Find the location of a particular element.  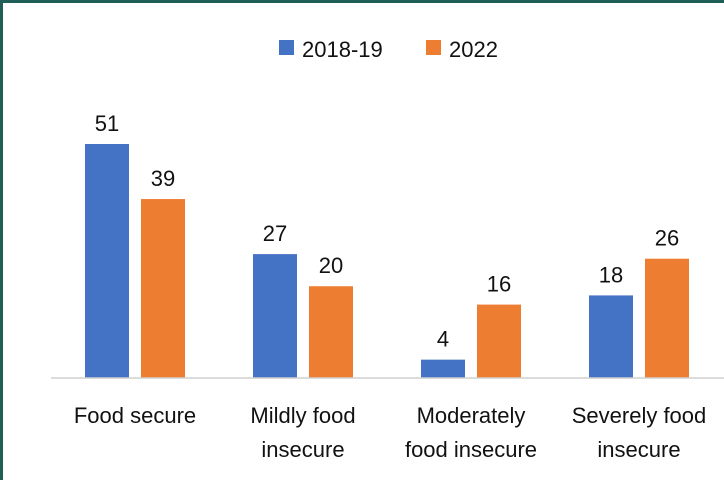

bar-mildly-food-insecure-2022 is located at coordinates (331, 332).